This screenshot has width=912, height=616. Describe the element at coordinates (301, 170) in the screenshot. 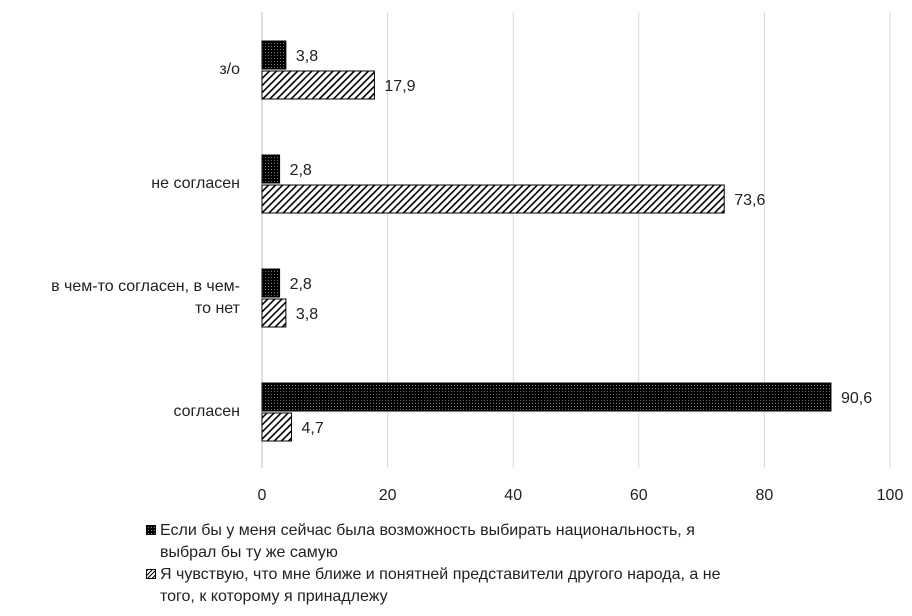

I see `value-label-series-1-cat-2: 2,8` at that location.